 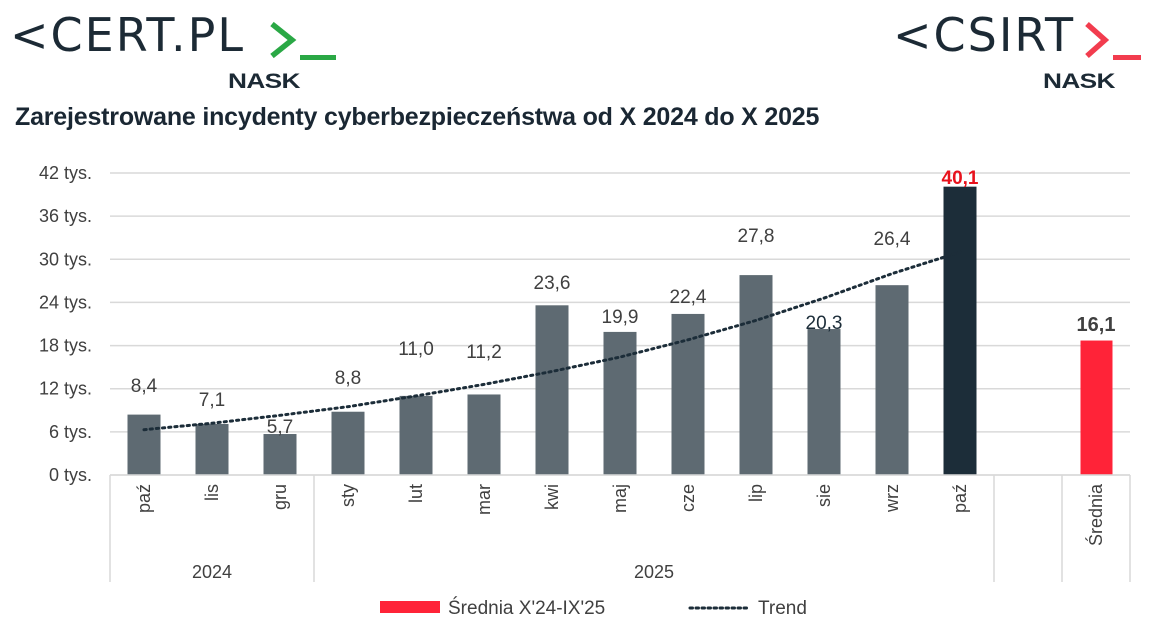 What do you see at coordinates (1096, 407) in the screenshot?
I see `bar-average` at bounding box center [1096, 407].